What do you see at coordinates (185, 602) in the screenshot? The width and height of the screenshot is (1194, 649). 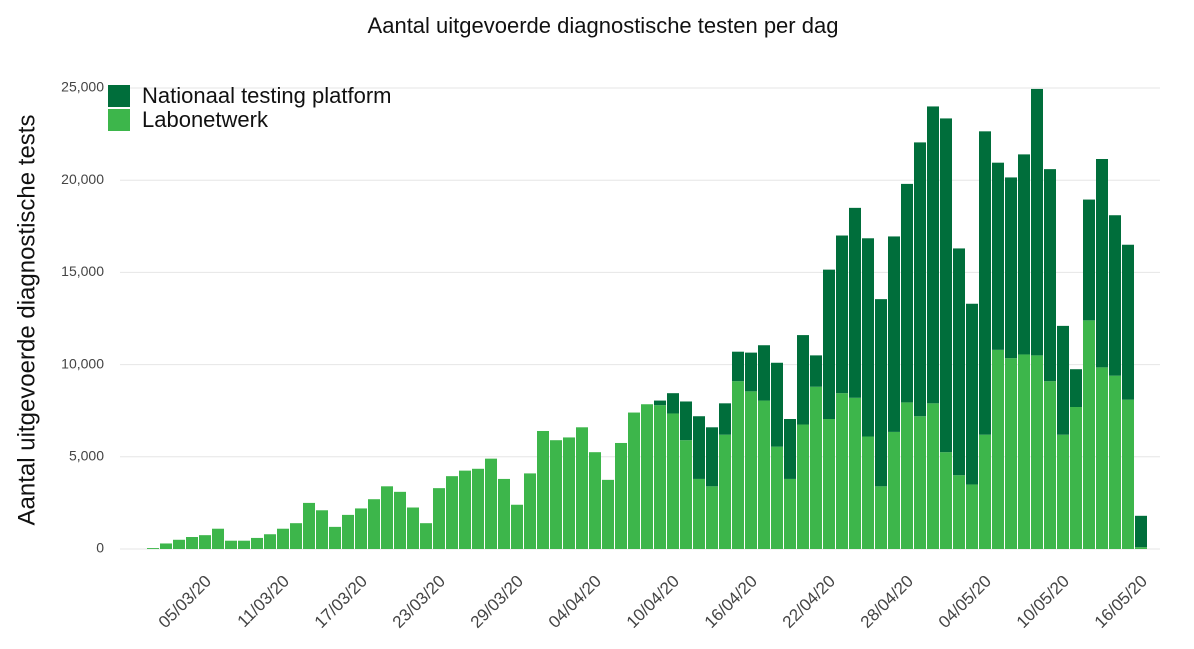 I see `x-tick-label: 05/03/20` at bounding box center [185, 602].